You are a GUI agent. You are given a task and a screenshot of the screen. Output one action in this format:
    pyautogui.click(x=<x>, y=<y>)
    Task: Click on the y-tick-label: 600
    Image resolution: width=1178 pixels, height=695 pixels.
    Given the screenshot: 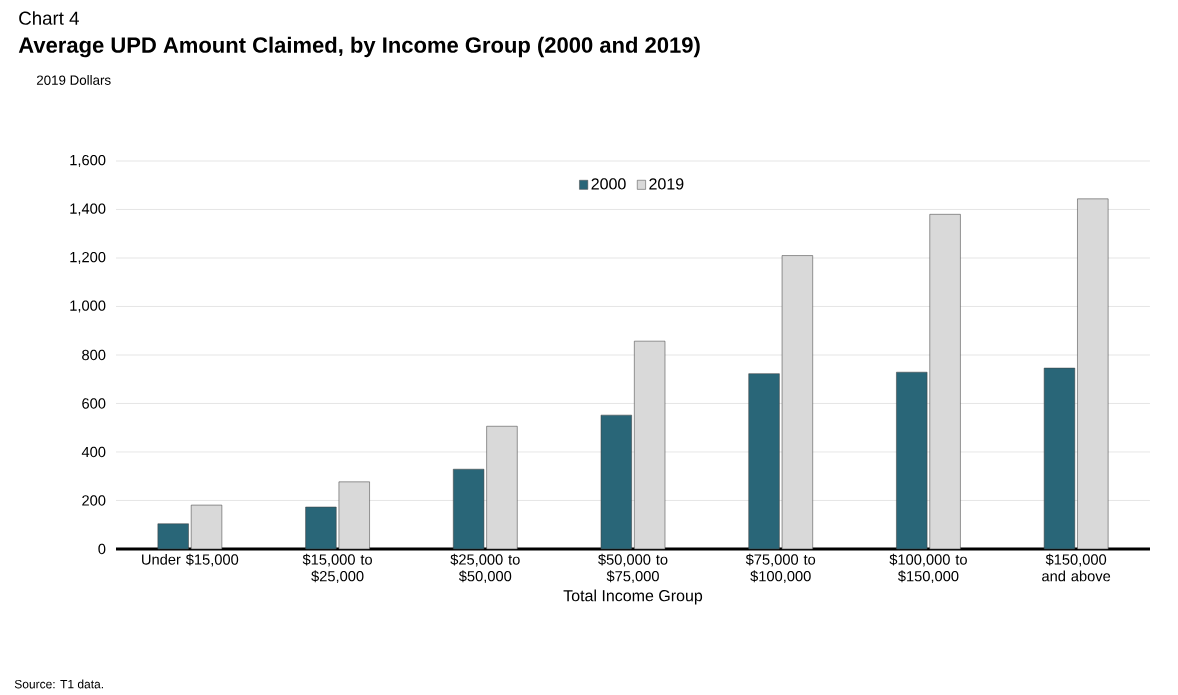 What is the action you would take?
    pyautogui.click(x=94, y=403)
    